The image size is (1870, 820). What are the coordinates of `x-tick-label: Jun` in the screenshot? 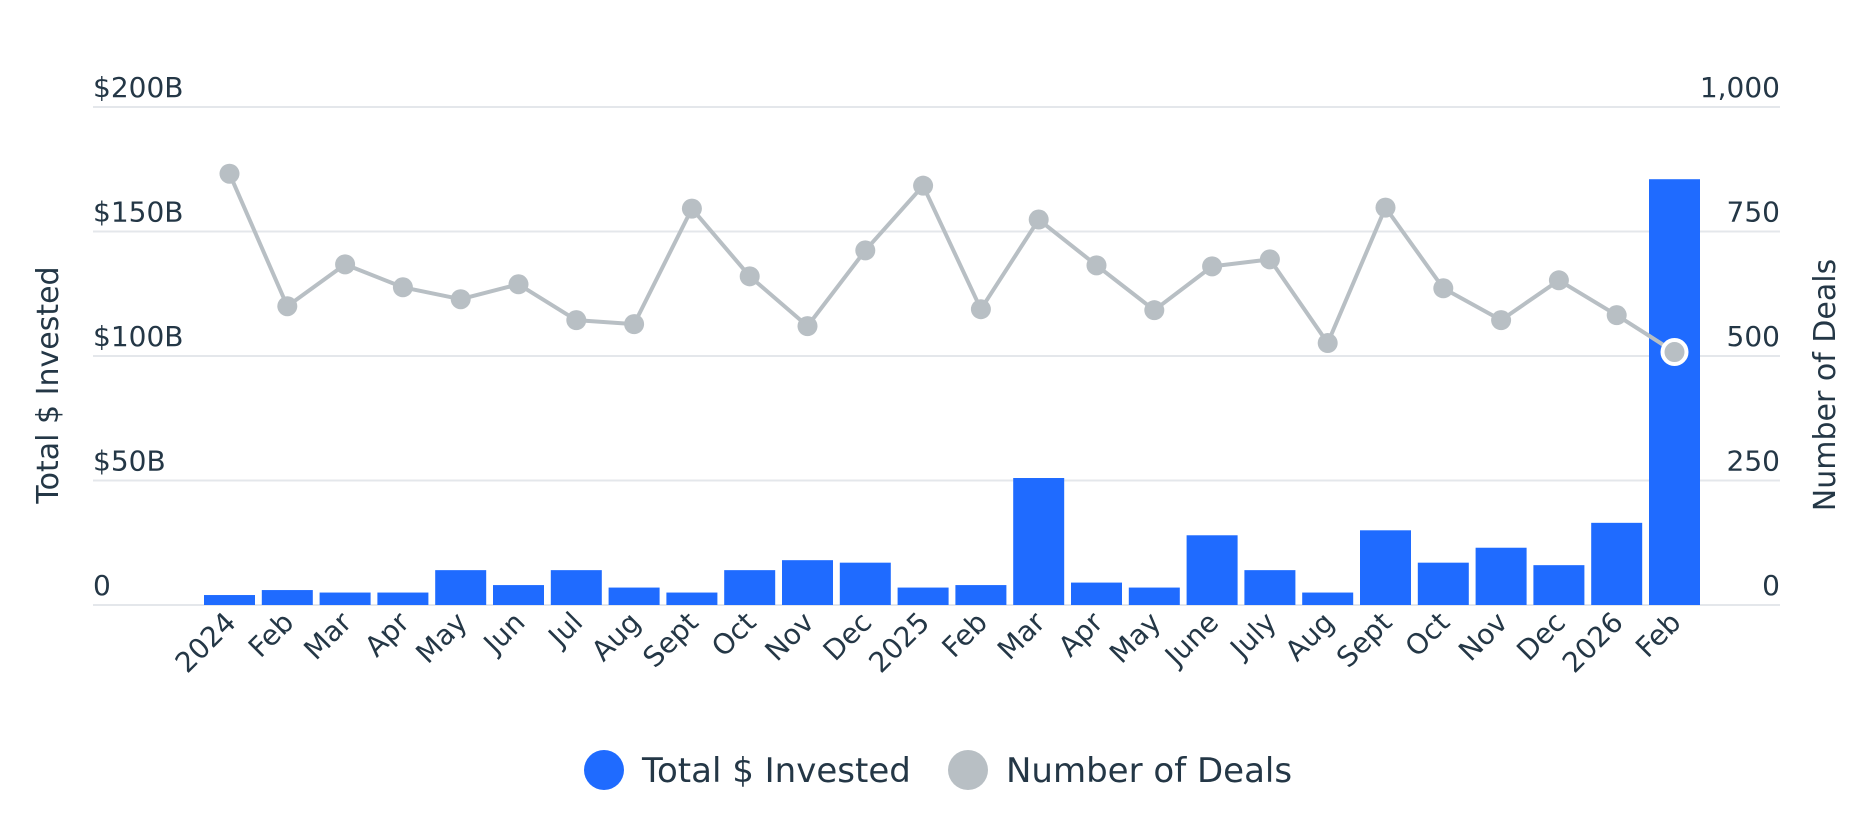 It's located at (504, 634).